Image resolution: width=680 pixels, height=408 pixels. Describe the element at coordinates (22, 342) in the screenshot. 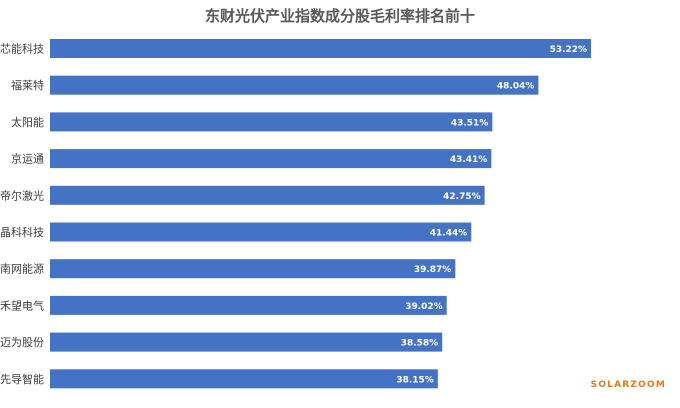

I see `category-label: 迈为股份` at that location.